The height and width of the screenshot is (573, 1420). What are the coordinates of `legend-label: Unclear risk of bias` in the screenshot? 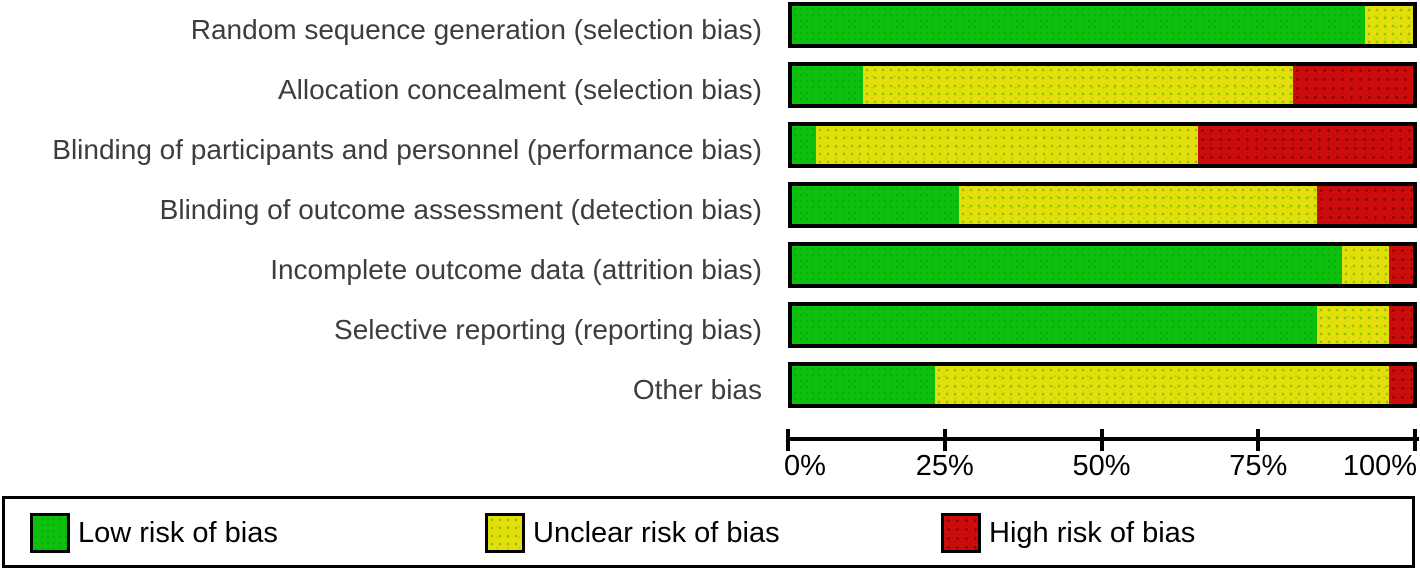 It's located at (656, 532).